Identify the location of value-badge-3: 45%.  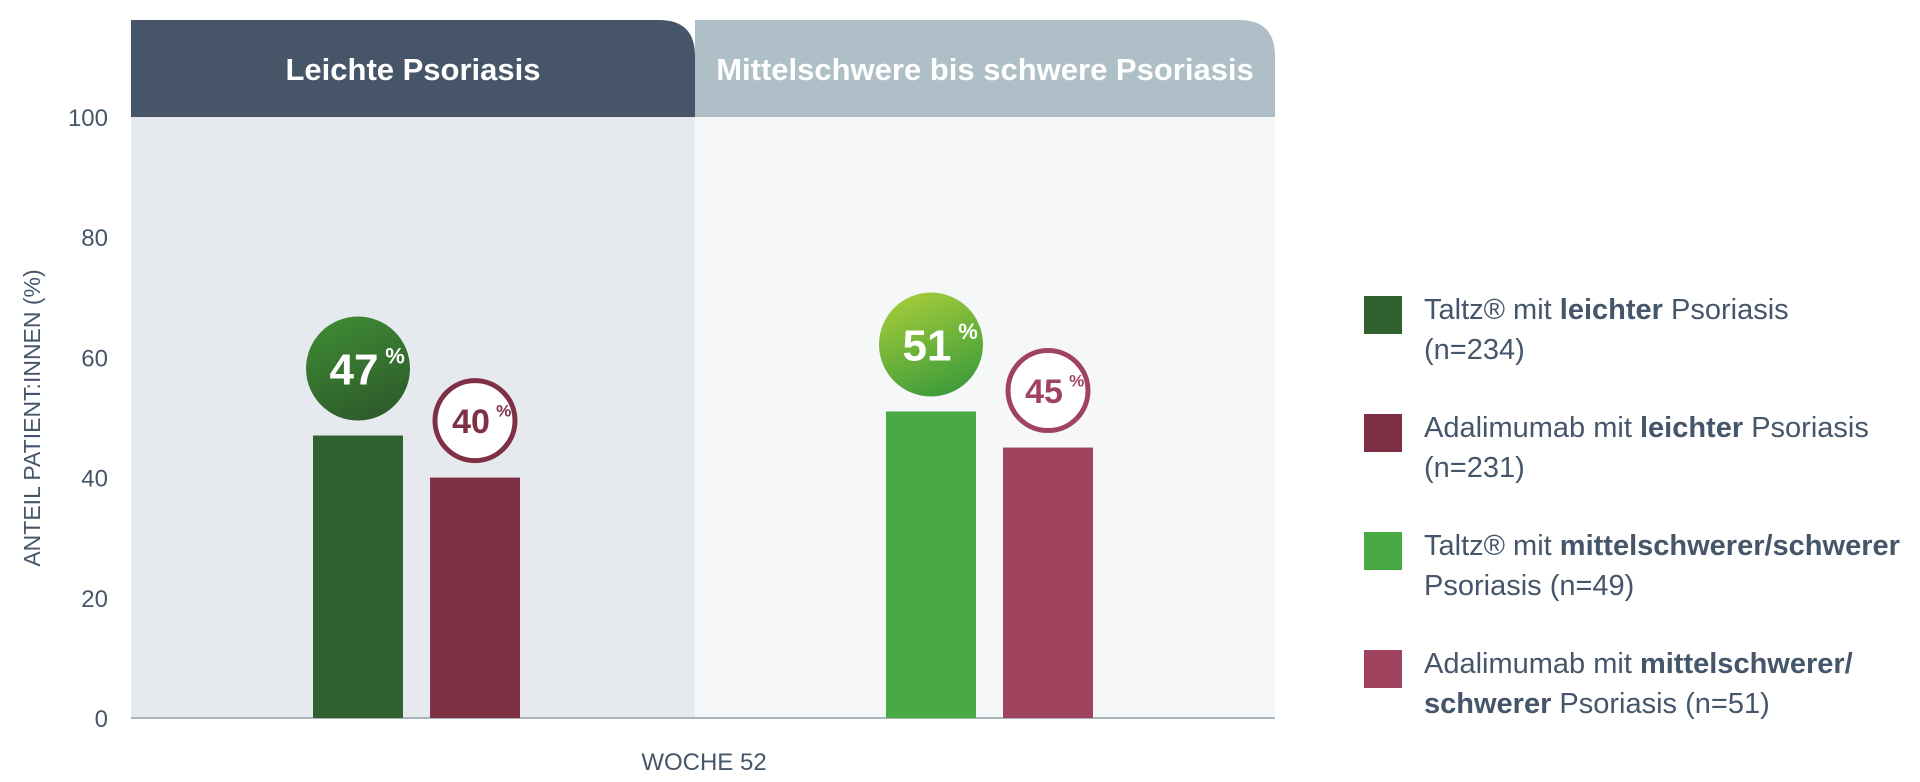
(1048, 391).